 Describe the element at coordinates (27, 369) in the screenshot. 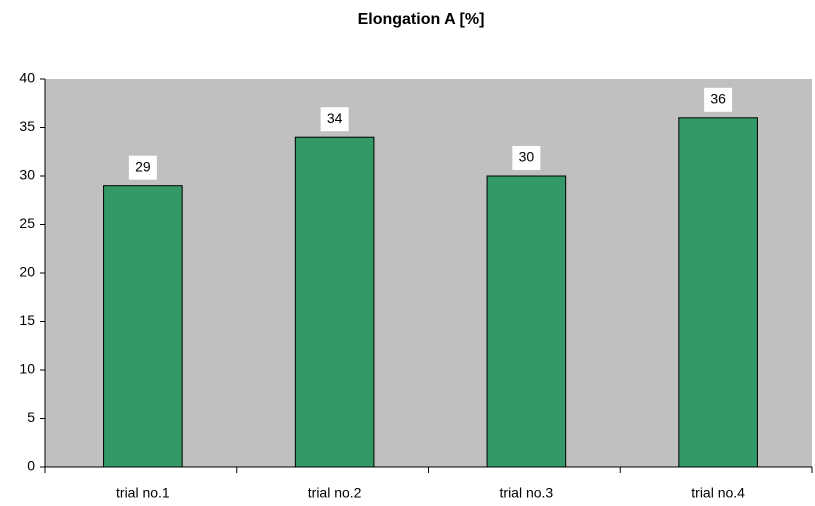

I see `y-tick-label: 10` at that location.